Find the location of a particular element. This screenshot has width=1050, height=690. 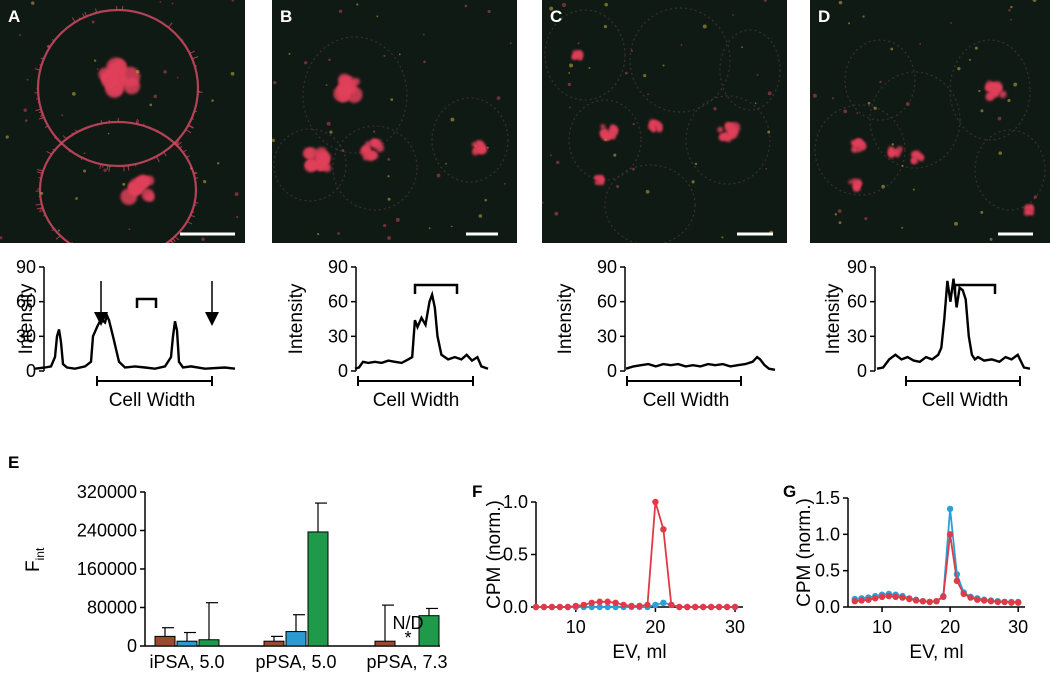

bracket is located at coordinates (436, 288).